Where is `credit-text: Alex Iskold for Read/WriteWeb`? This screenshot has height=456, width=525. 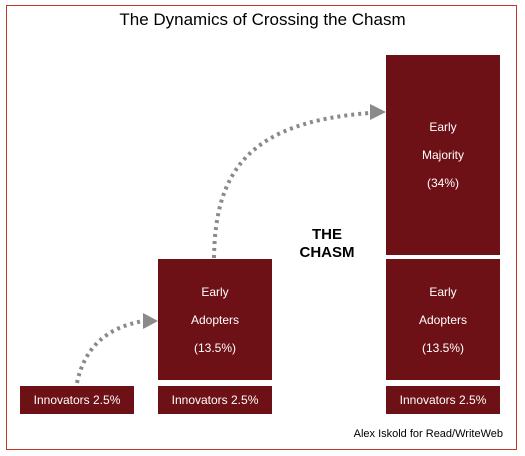
credit-text: Alex Iskold for Read/WriteWeb is located at coordinates (428, 434).